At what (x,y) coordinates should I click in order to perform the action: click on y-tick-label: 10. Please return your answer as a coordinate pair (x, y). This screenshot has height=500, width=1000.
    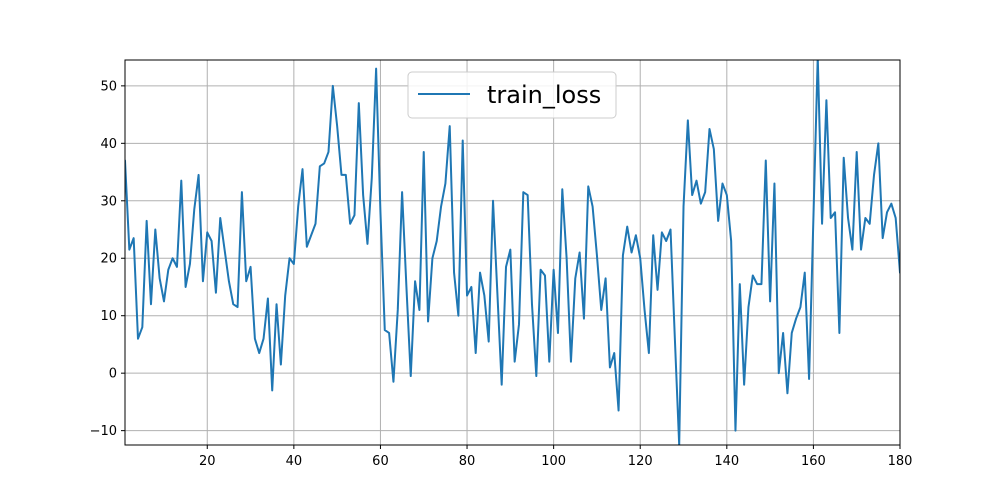
    Looking at the image, I should click on (108, 316).